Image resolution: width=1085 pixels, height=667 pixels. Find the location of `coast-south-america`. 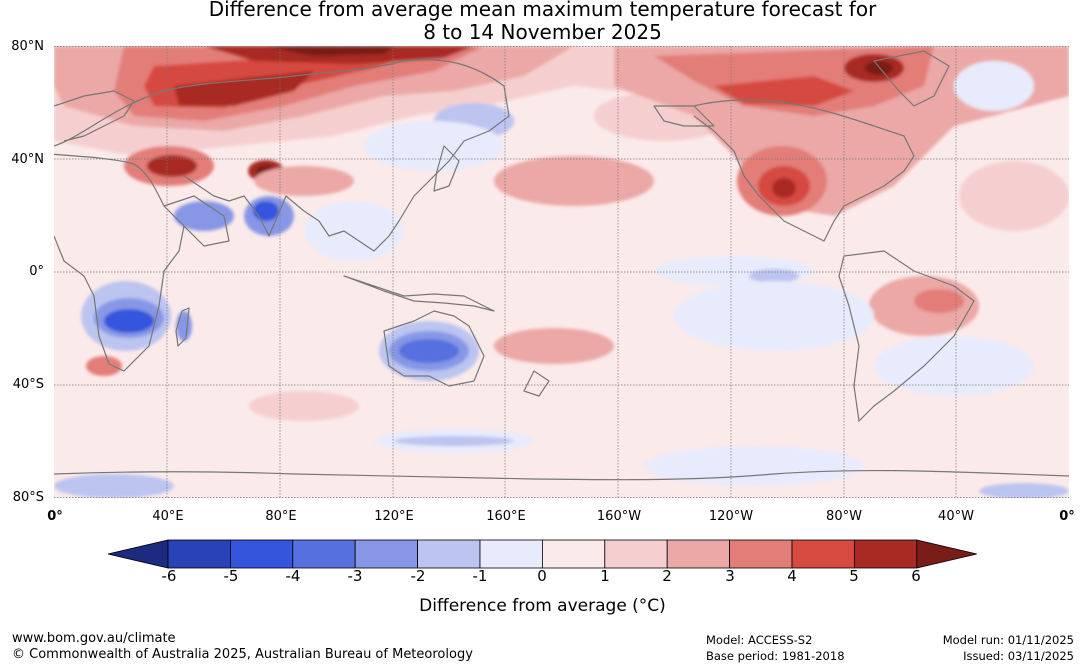

coast-south-america is located at coordinates (906, 336).